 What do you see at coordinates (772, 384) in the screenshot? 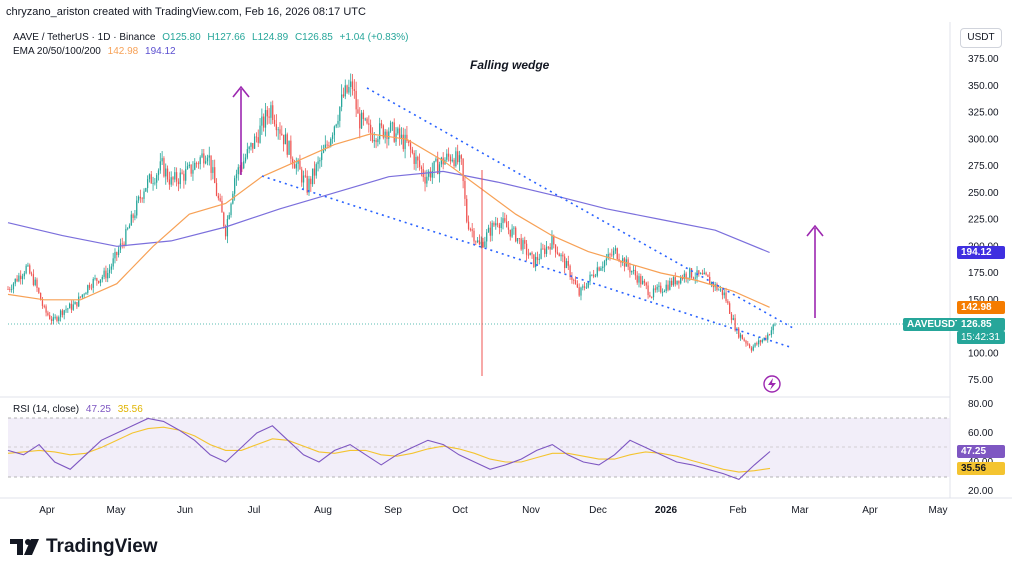
I see `lightning-icon` at bounding box center [772, 384].